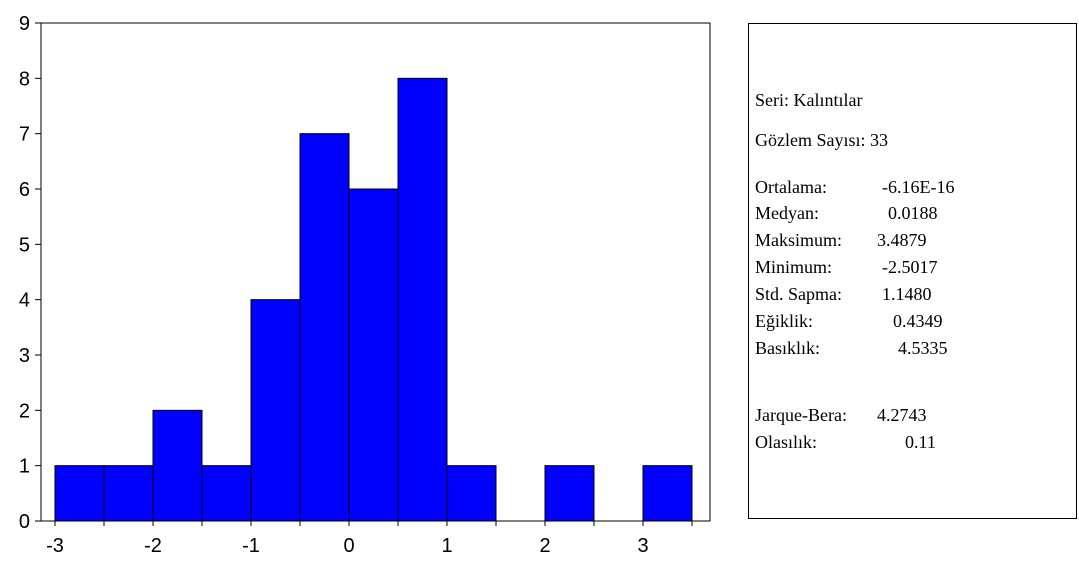  I want to click on series-name: Seri: Kalıntılar, so click(809, 100).